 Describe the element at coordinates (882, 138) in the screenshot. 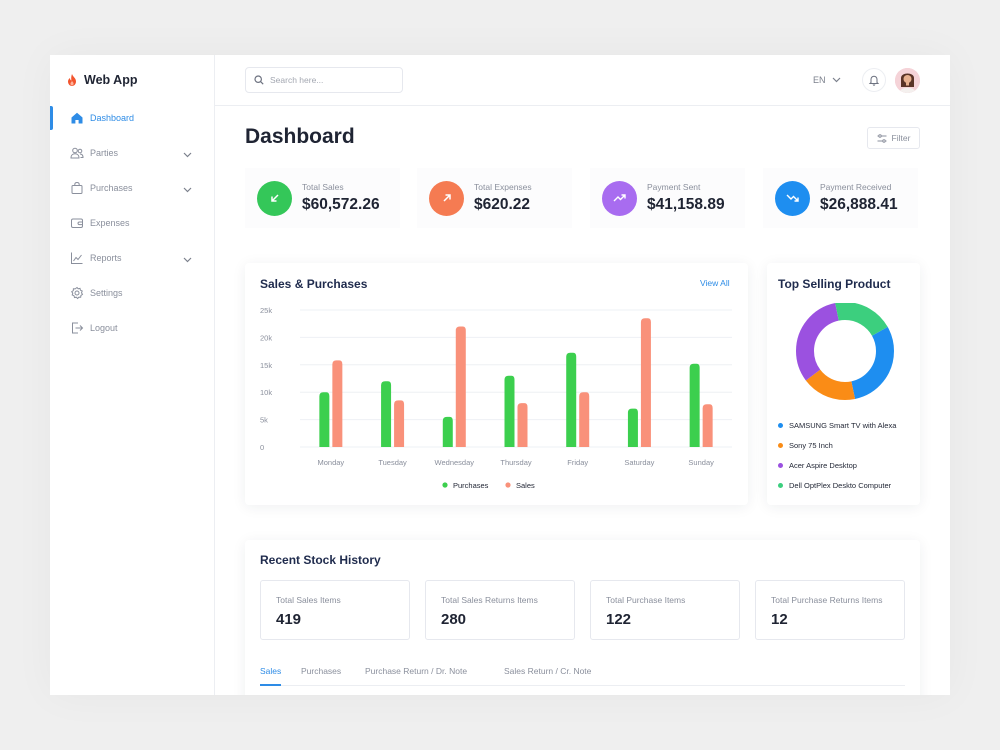

I see `sliders-icon` at that location.